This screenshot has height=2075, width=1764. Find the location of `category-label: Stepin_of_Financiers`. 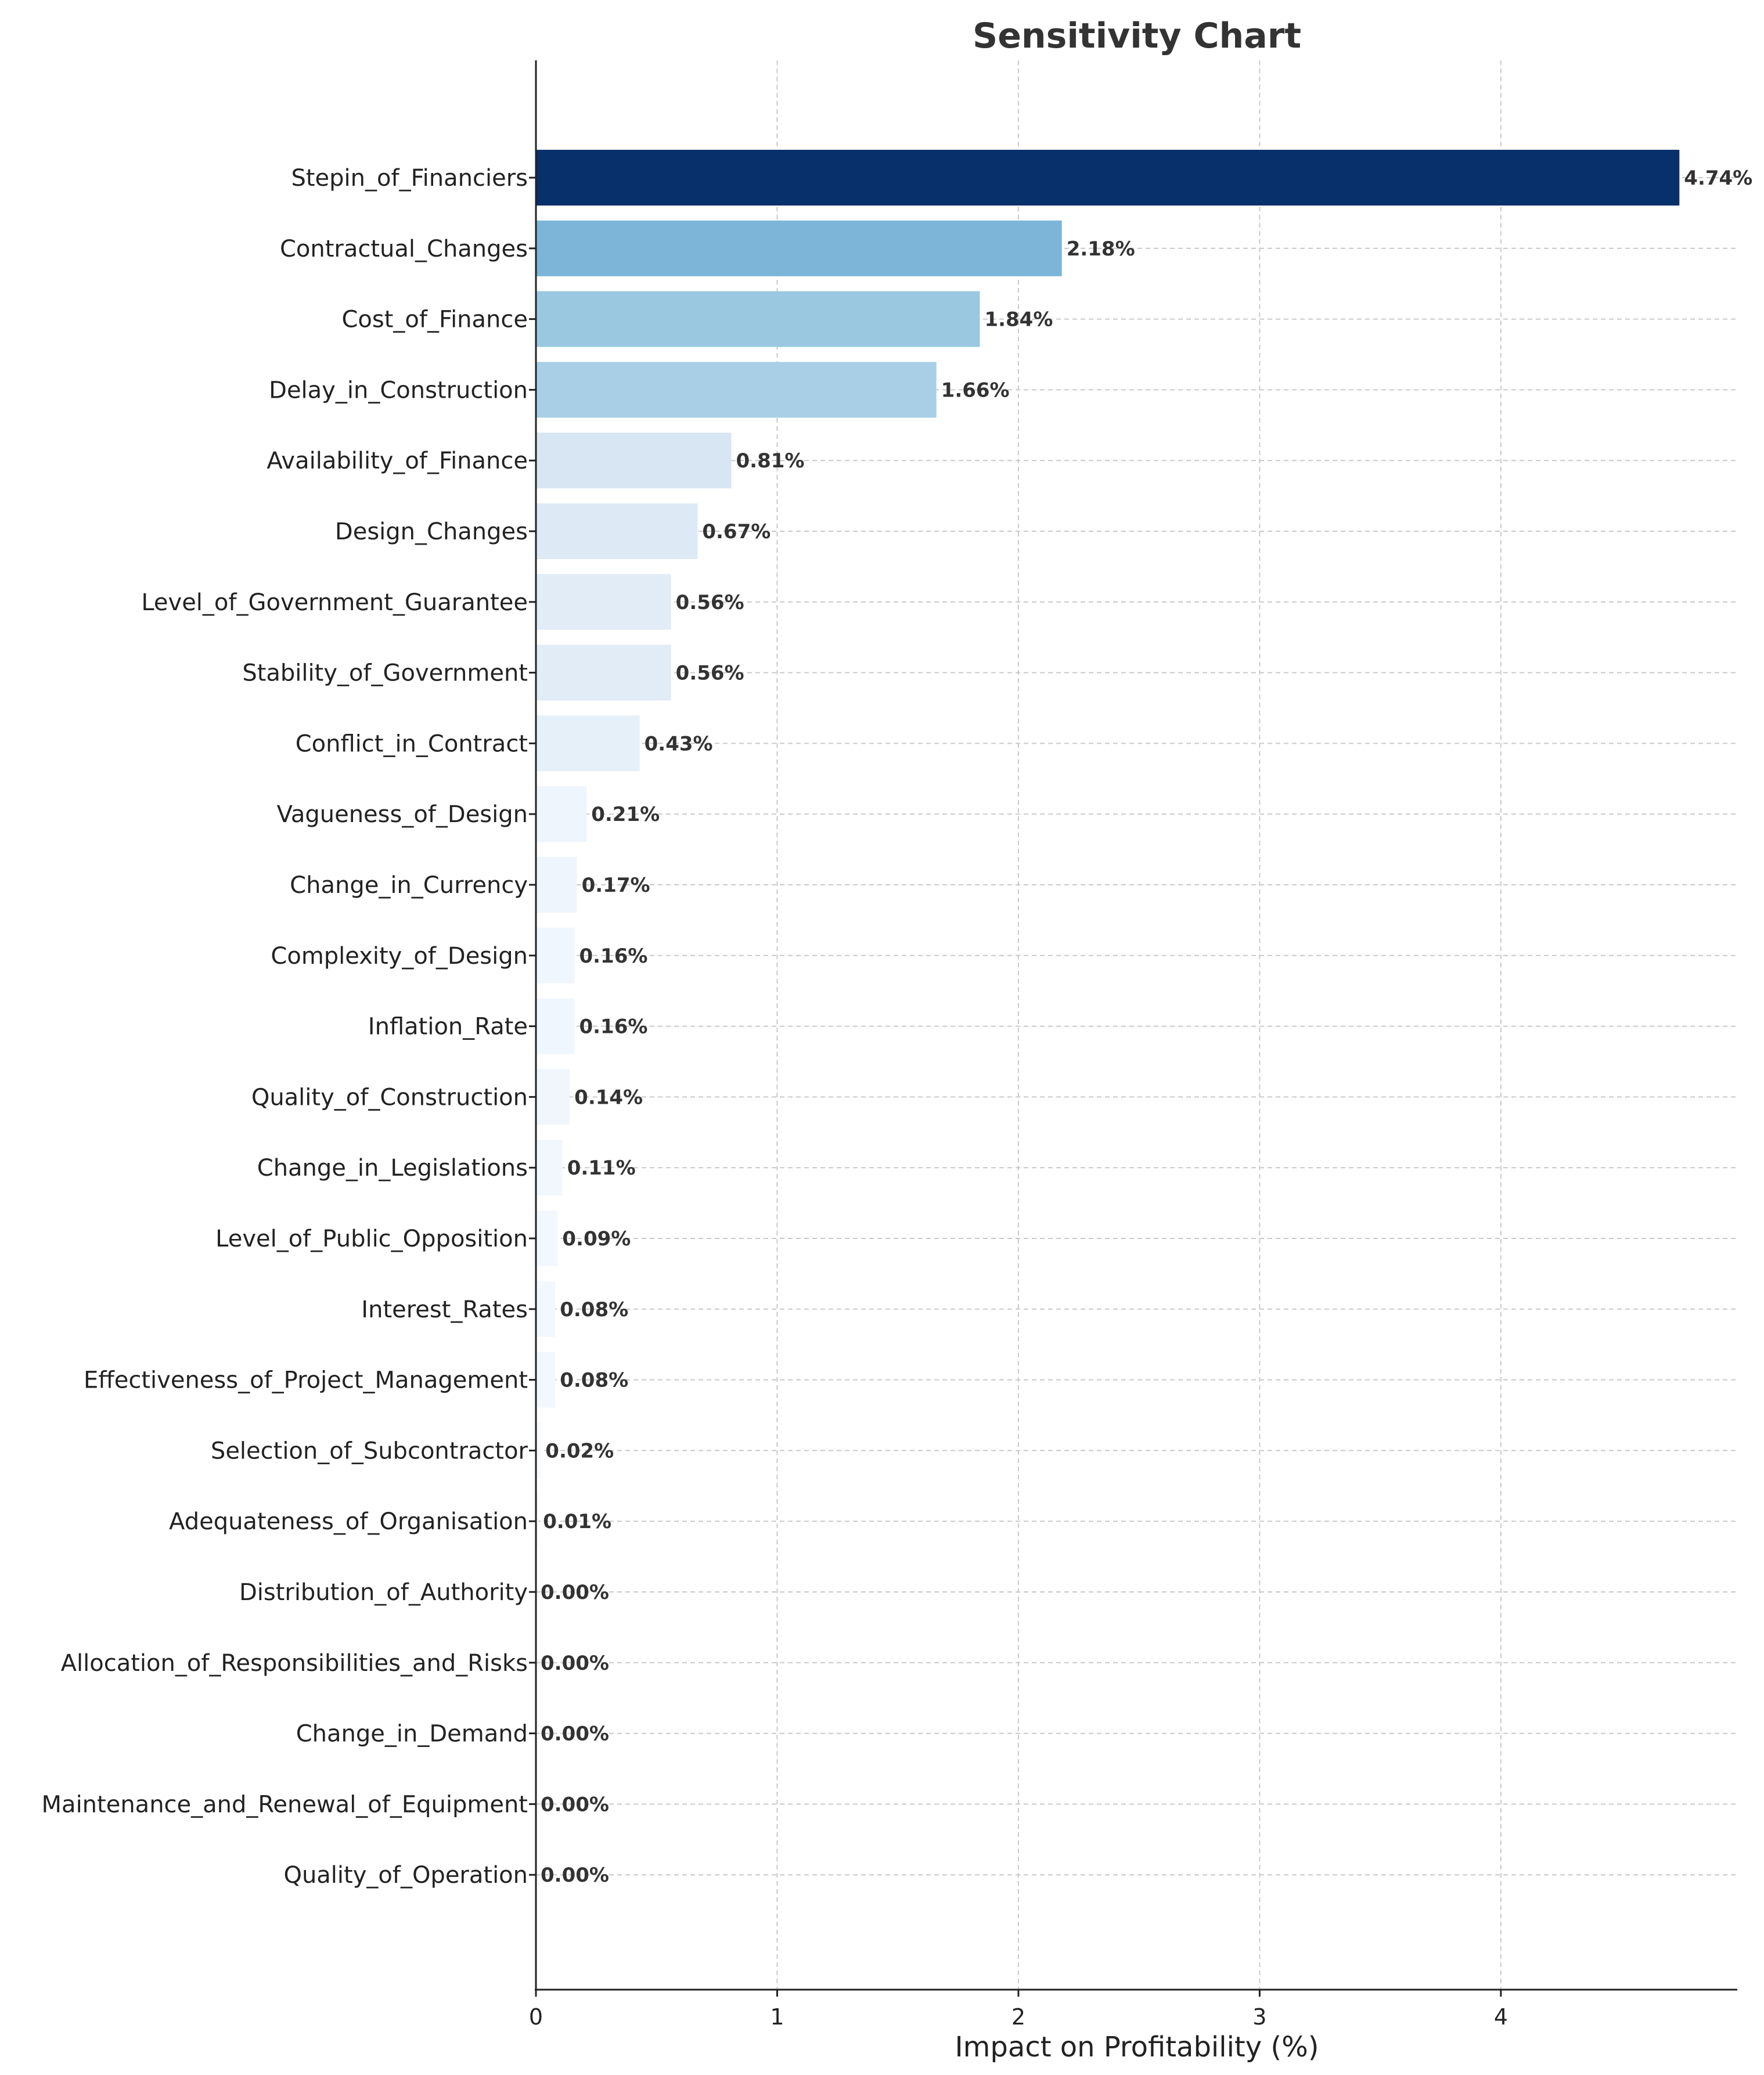

category-label: Stepin_of_Financiers is located at coordinates (409, 179).